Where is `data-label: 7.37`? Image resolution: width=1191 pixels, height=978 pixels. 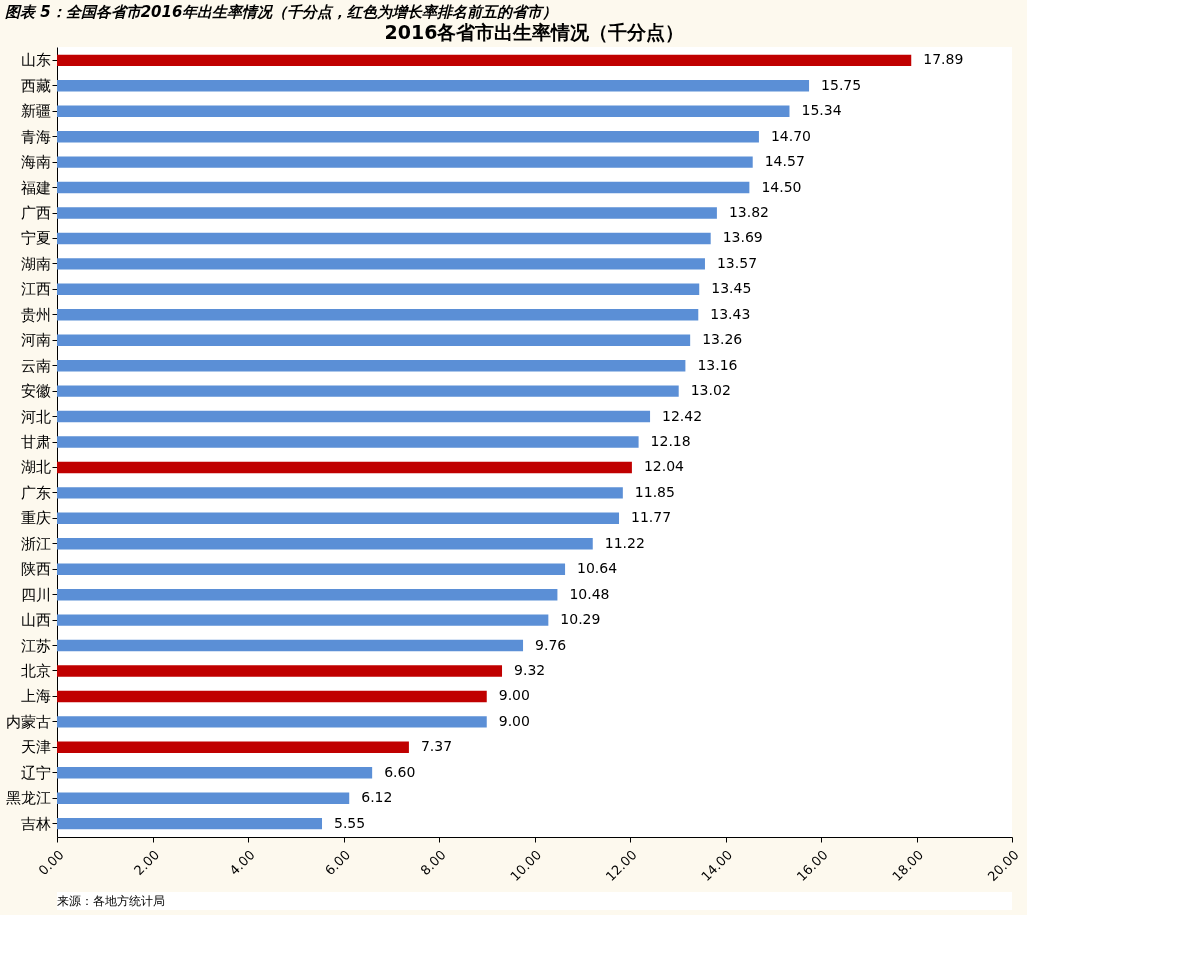 data-label: 7.37 is located at coordinates (436, 746).